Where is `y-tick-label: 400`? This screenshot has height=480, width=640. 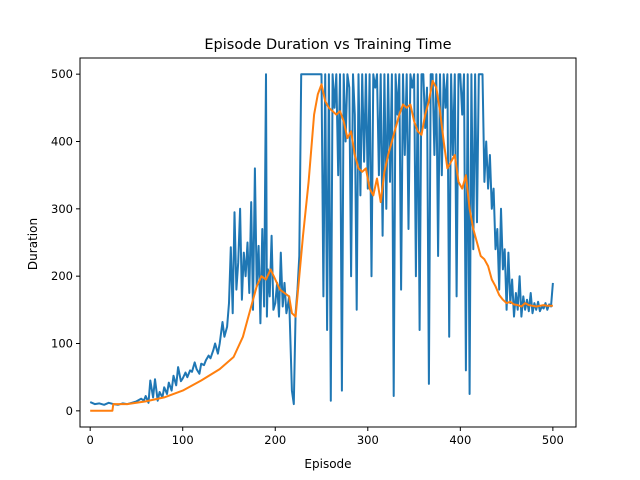 y-tick-label: 400 is located at coordinates (62, 141).